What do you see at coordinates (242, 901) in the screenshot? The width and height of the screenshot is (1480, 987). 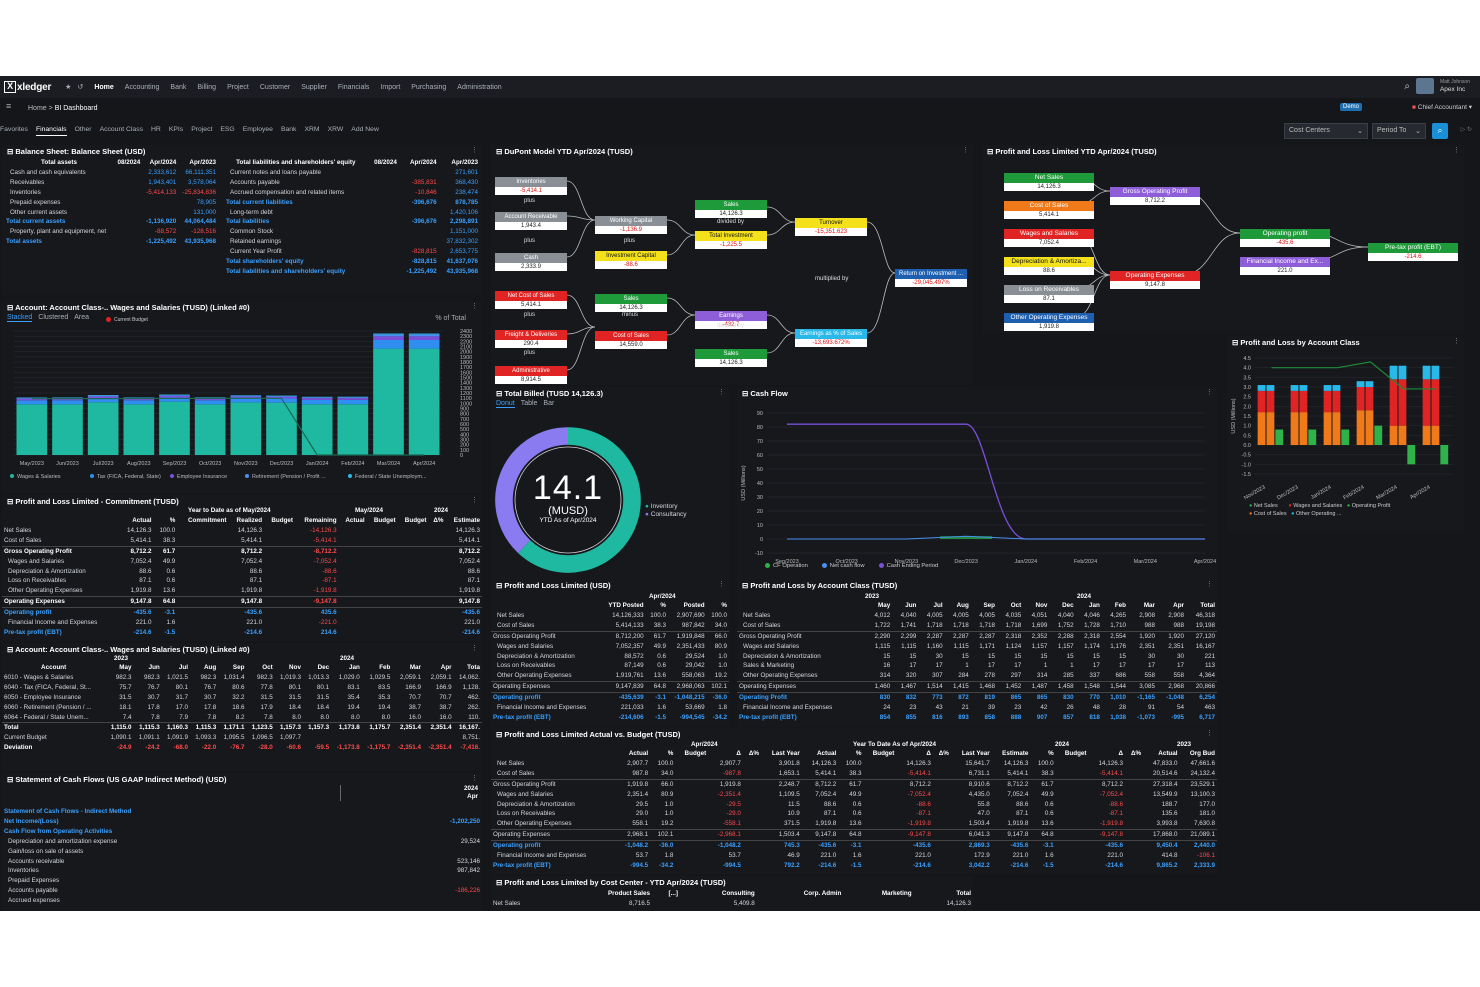 I see `table-row: Accrued expenses` at bounding box center [242, 901].